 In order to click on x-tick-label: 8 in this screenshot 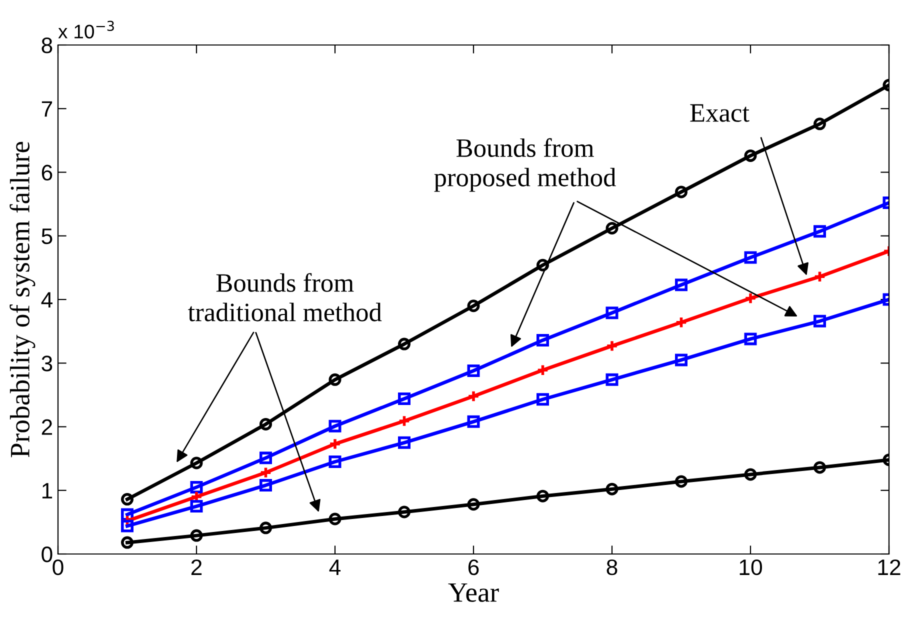, I will do `click(612, 567)`.